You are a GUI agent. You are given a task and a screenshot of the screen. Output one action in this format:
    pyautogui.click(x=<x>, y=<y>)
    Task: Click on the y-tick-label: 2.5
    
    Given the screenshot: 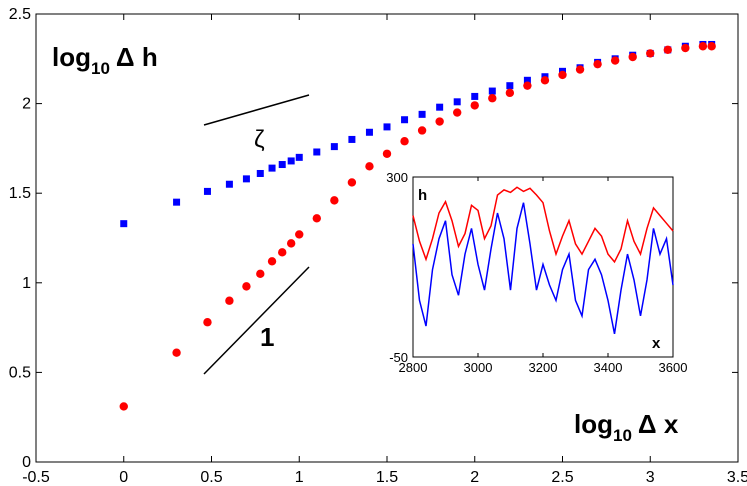 What is the action you would take?
    pyautogui.click(x=20, y=14)
    